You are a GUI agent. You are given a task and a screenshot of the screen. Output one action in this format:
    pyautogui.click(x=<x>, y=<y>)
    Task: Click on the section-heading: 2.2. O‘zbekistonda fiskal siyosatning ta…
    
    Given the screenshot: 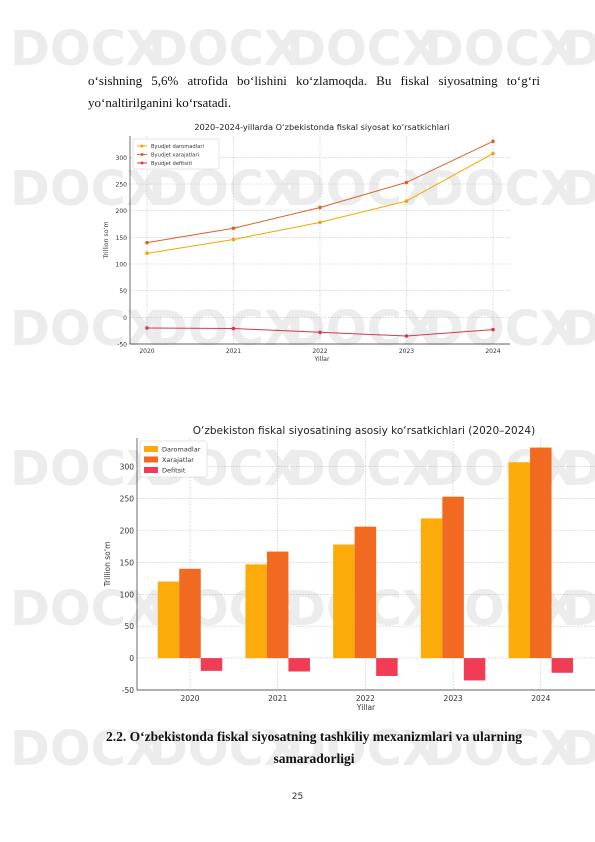 What is the action you would take?
    pyautogui.click(x=314, y=748)
    